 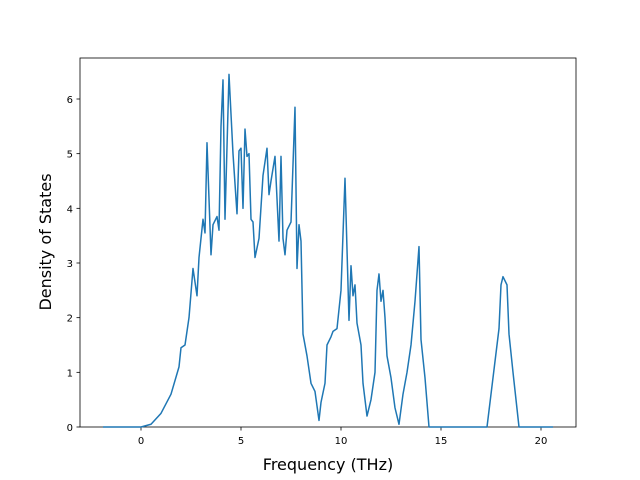 What do you see at coordinates (70, 264) in the screenshot?
I see `y-tick-label: 3` at bounding box center [70, 264].